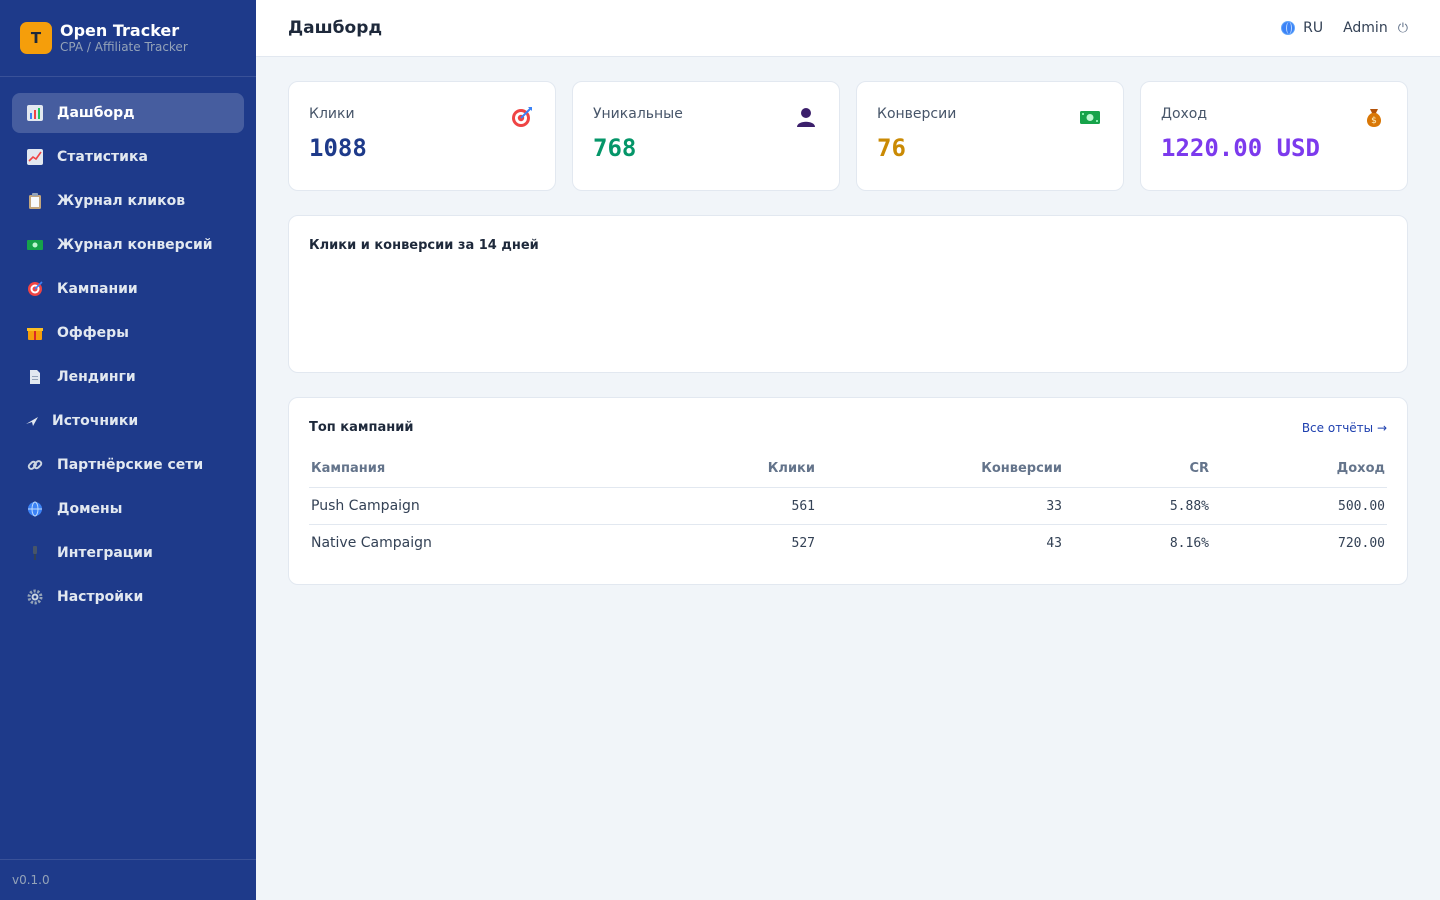 The width and height of the screenshot is (1440, 900). Describe the element at coordinates (806, 117) in the screenshot. I see `user-icon` at that location.